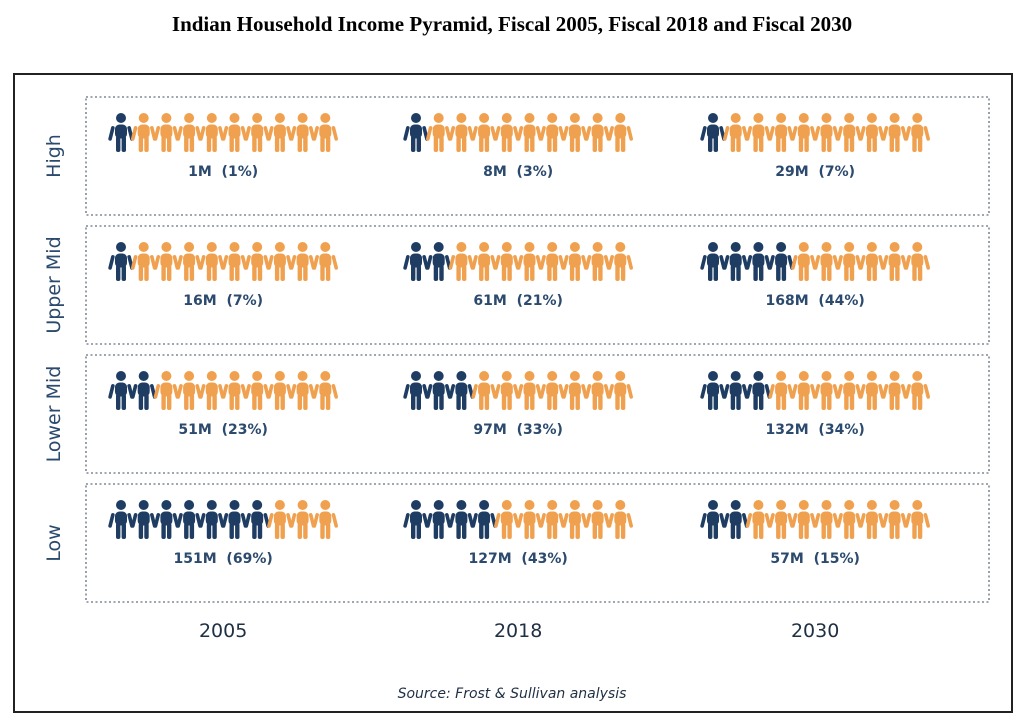  I want to click on cell-upper-mid-2018: 61M (21%), so click(518, 275).